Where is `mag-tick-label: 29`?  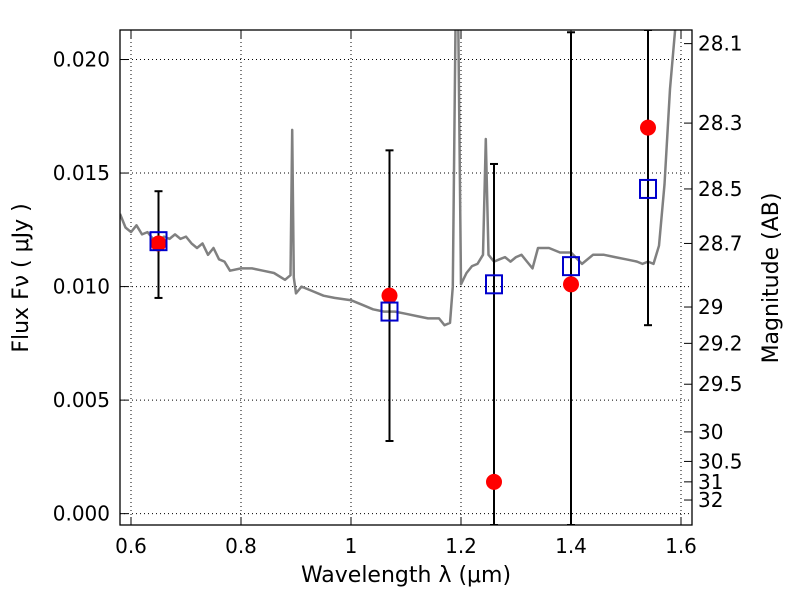 mag-tick-label: 29 is located at coordinates (710, 307).